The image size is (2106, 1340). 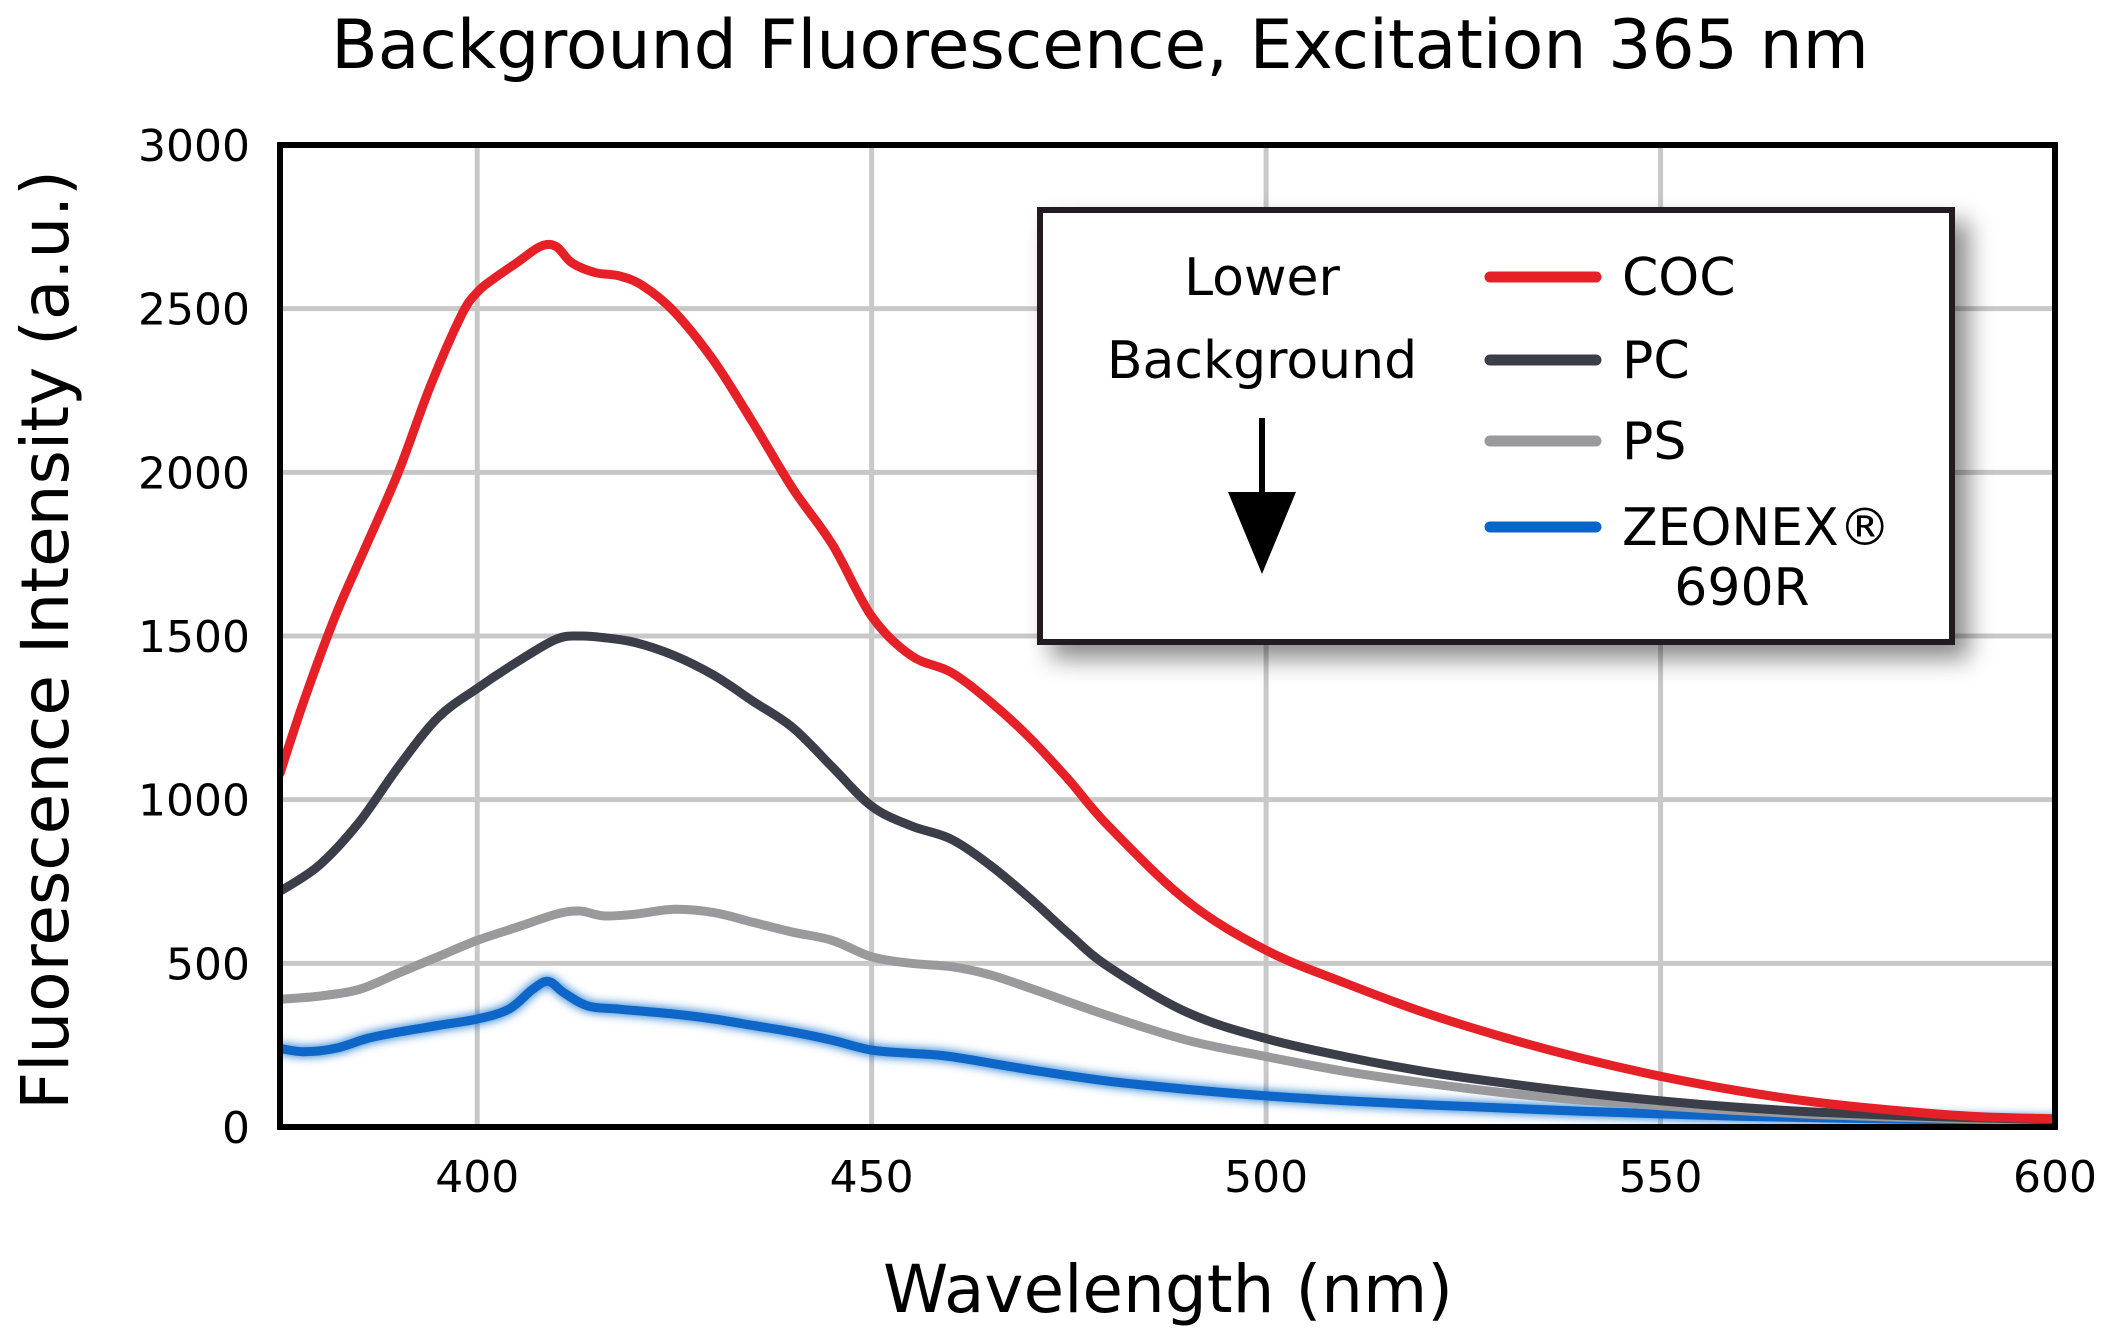 I want to click on legend-label-ps: PS, so click(x=1654, y=442).